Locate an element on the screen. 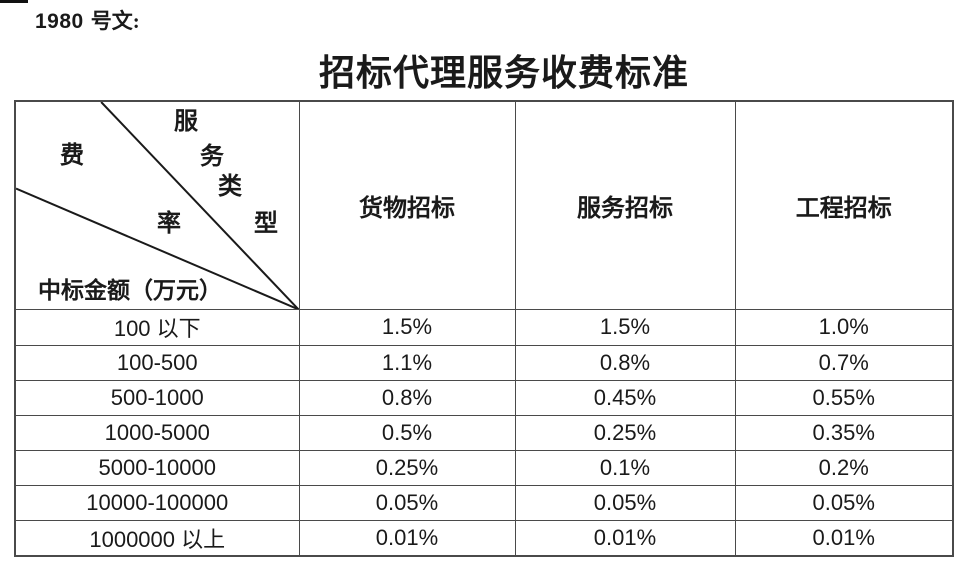 The width and height of the screenshot is (976, 581). table-row: 1000000 以上 0.01% 0.01% 0.01% is located at coordinates (484, 538).